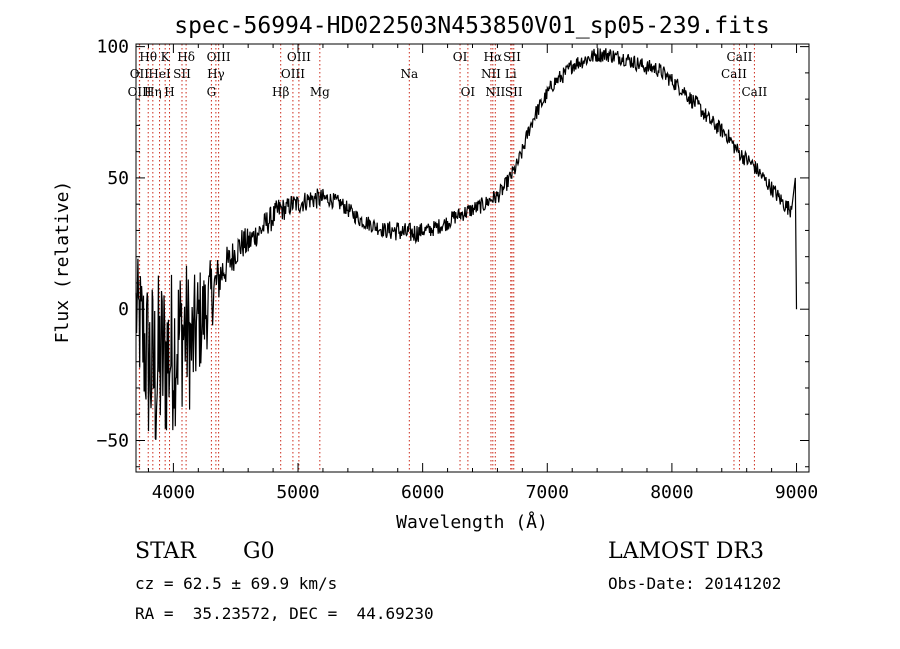 The image size is (900, 649). I want to click on x-tick-label: 7000, so click(547, 492).